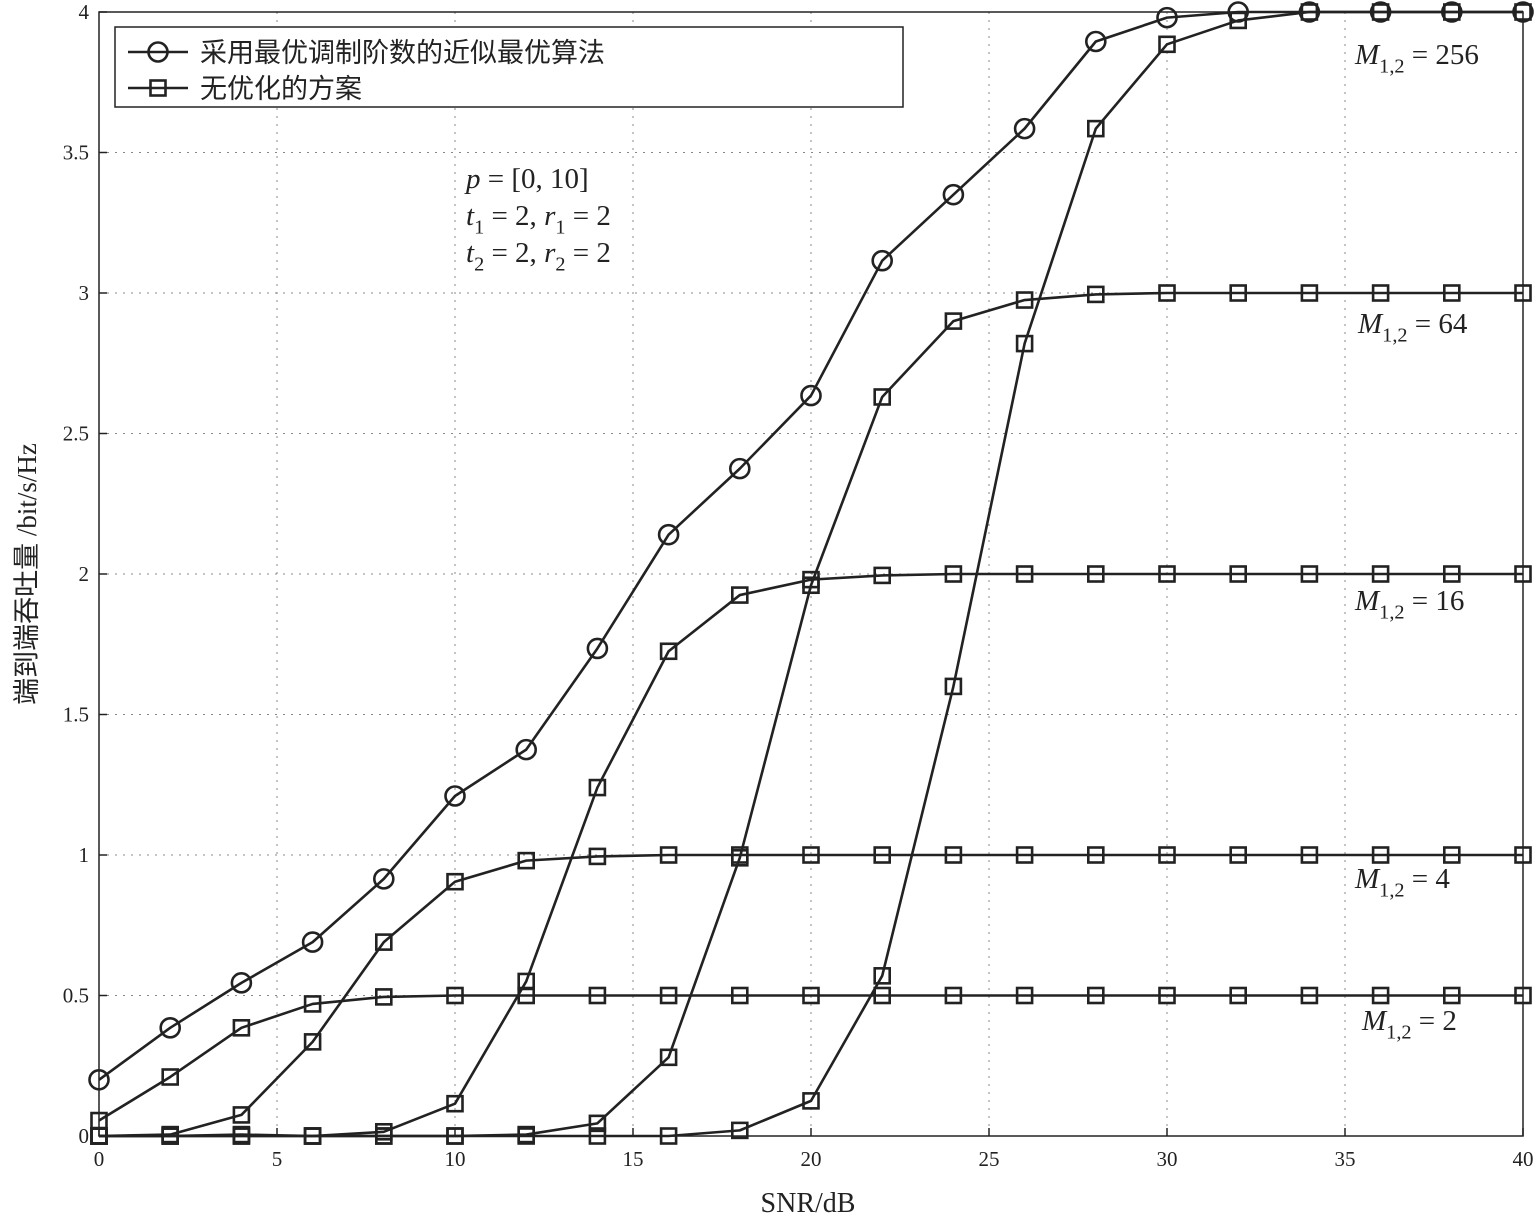 This screenshot has height=1222, width=1537. What do you see at coordinates (633, 1159) in the screenshot?
I see `x-tick-label: 15` at bounding box center [633, 1159].